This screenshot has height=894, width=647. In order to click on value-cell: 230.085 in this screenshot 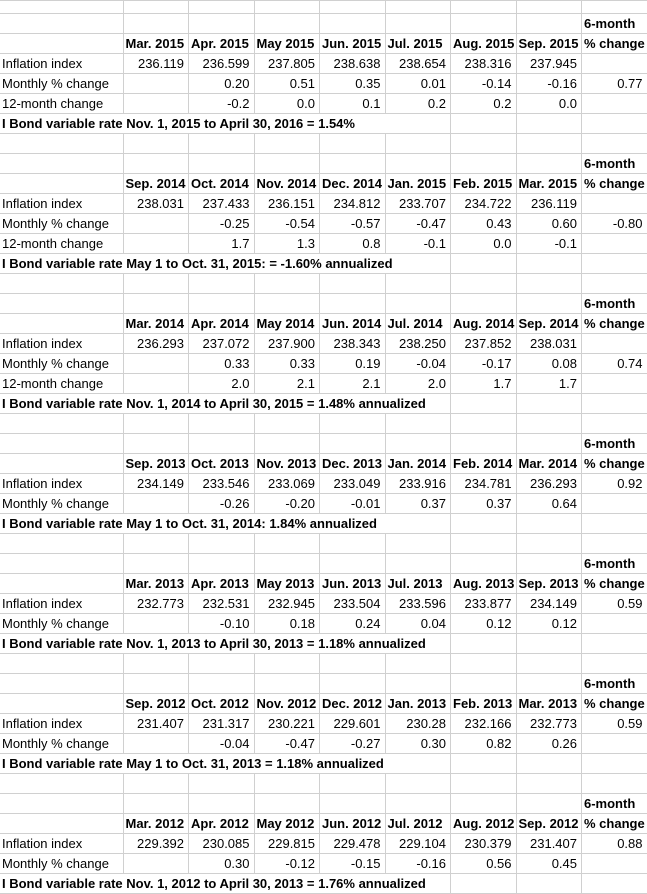, I will do `click(222, 844)`.